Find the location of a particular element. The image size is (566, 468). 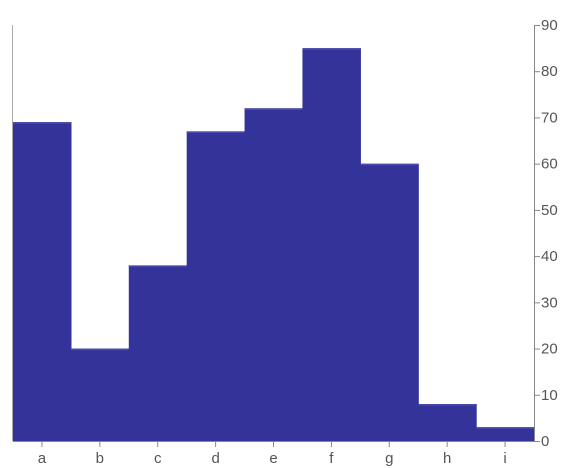

y-tick-label-30: 30 is located at coordinates (549, 302).